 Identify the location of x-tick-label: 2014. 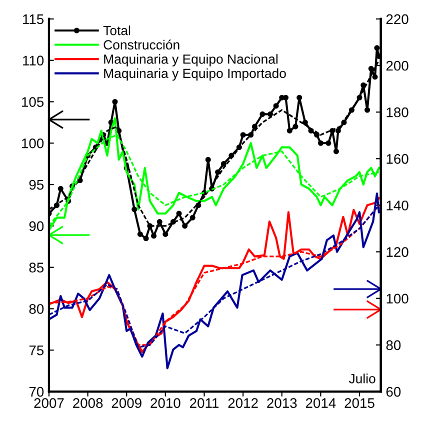
(321, 403).